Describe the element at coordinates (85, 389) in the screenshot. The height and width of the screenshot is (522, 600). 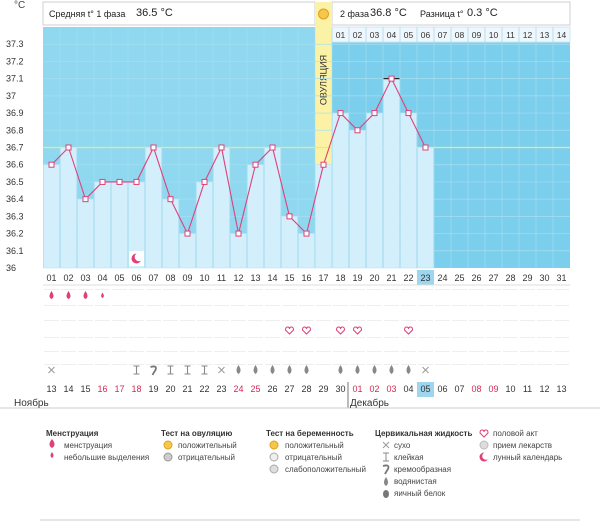
I see `calendar-date: 15` at that location.